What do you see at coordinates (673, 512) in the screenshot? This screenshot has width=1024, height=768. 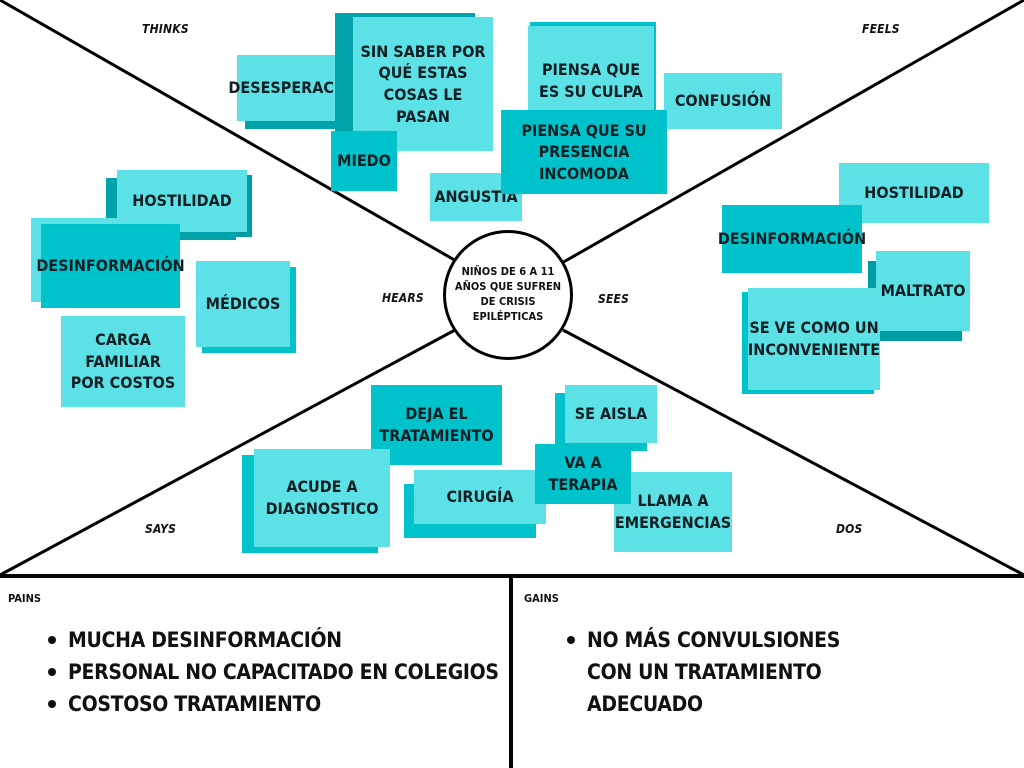 I see `note-emergencias: LLAMA A EMERGENCIAS` at bounding box center [673, 512].